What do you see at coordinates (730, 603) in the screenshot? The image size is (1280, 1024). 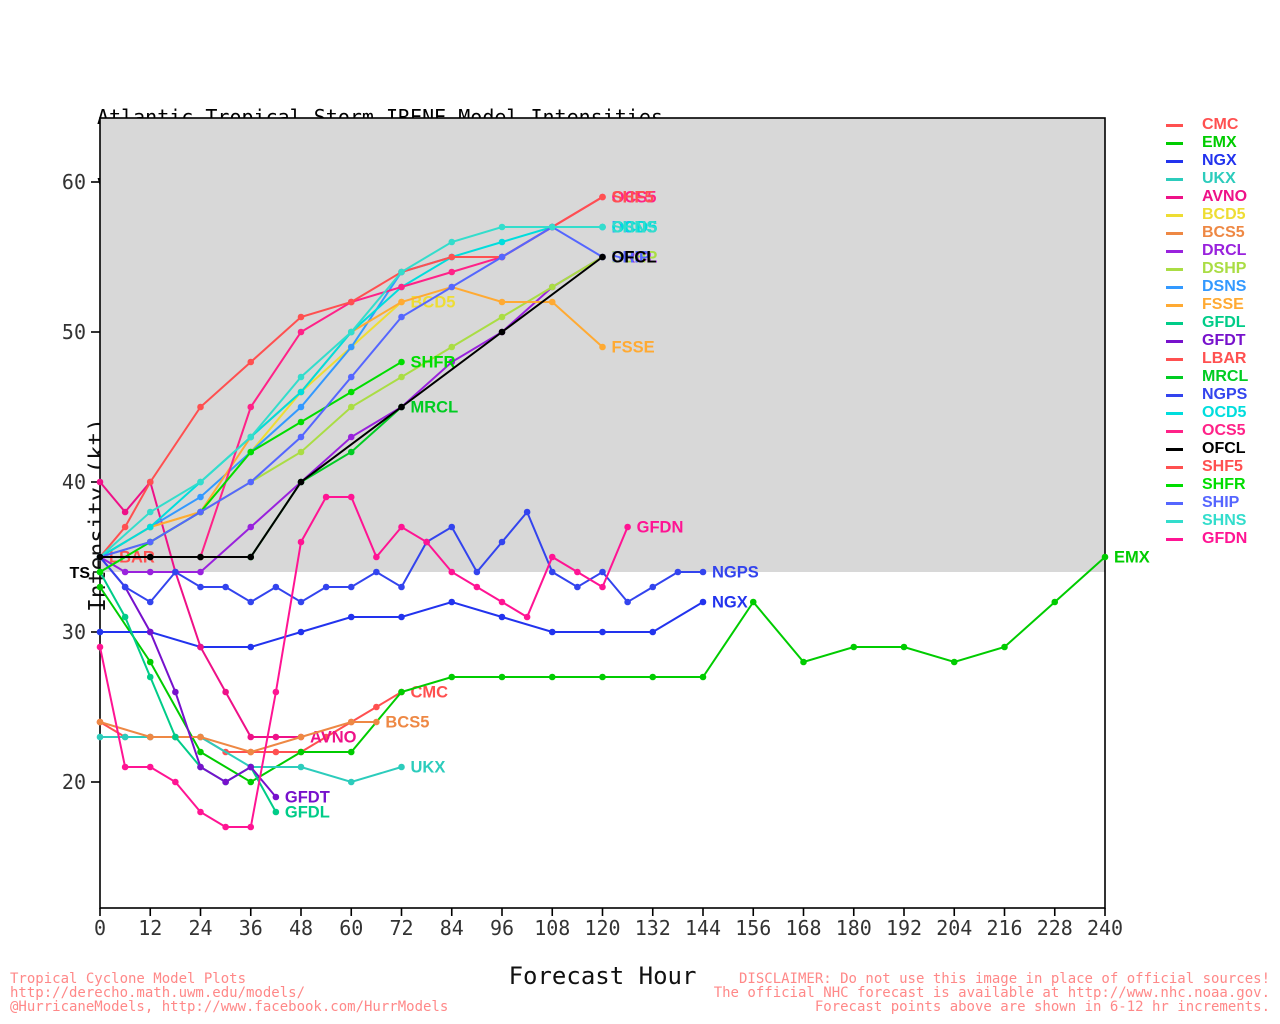 I see `series-end-label-ngx: NGX` at bounding box center [730, 603].